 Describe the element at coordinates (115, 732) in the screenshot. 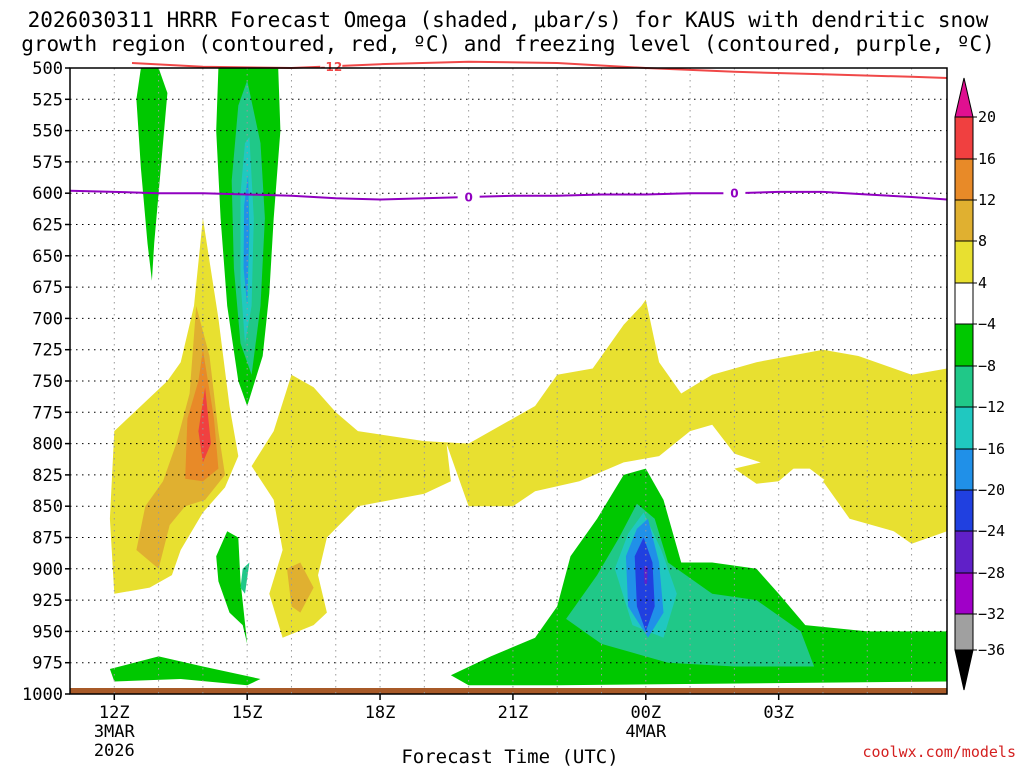

I see `x-tick-date-12: 3MAR` at that location.